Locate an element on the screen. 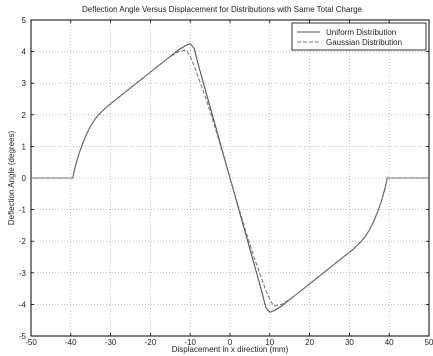 The width and height of the screenshot is (433, 356). y-tick-label: -3 is located at coordinates (23, 273).